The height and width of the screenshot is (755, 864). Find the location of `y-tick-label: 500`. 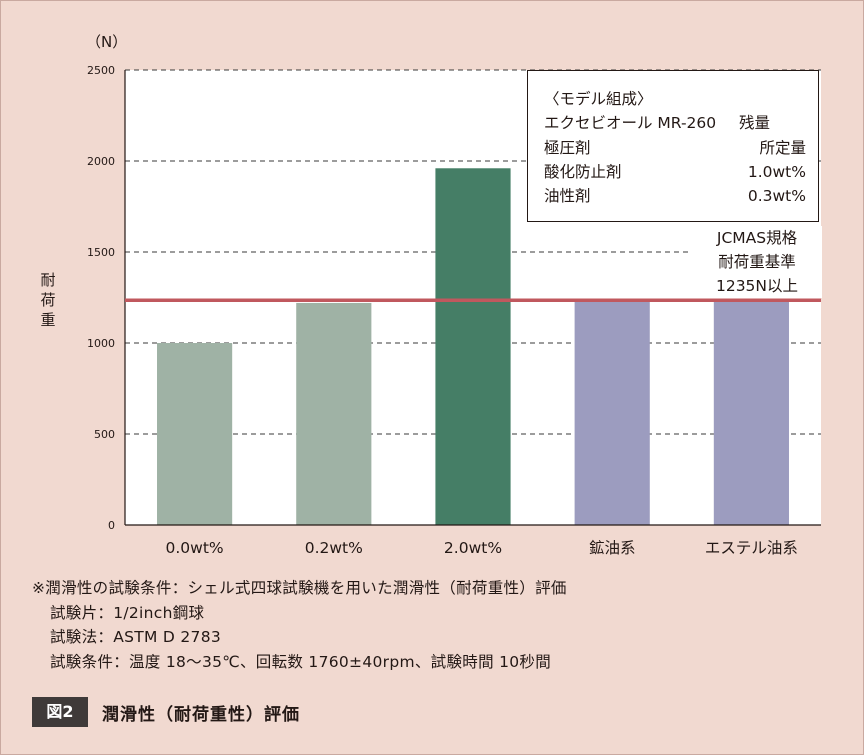

y-tick-label: 500 is located at coordinates (104, 434).